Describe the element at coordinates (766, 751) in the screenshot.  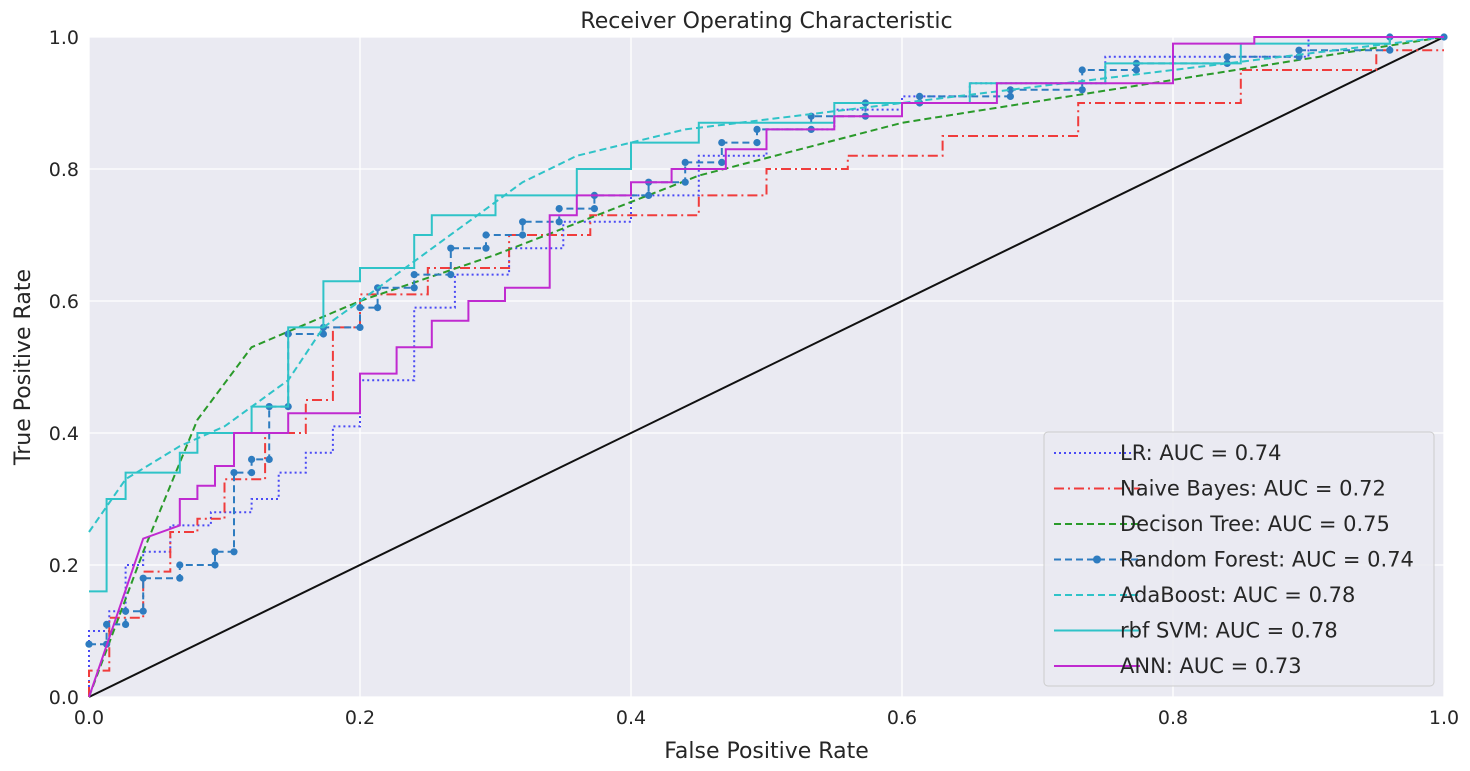
I see `x-axis-label: False Positive Rate` at that location.